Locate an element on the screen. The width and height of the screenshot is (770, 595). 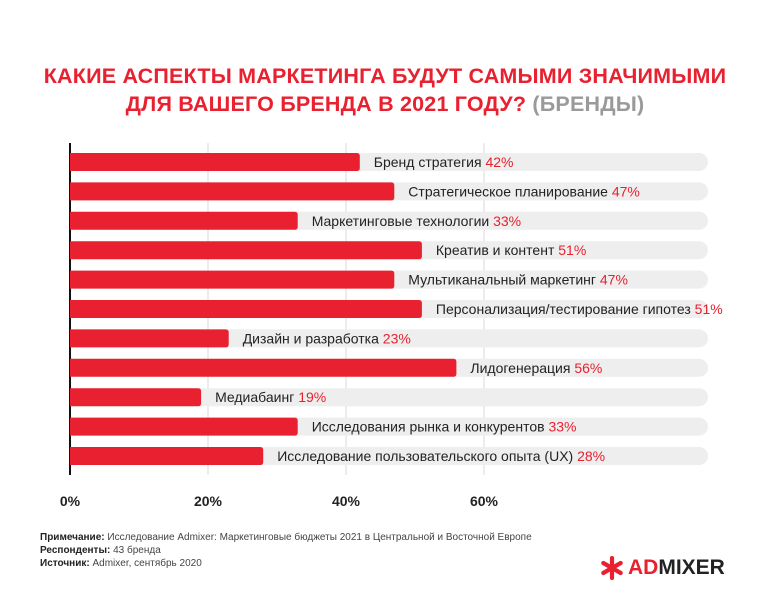
logo-text-ad: AD is located at coordinates (643, 567).